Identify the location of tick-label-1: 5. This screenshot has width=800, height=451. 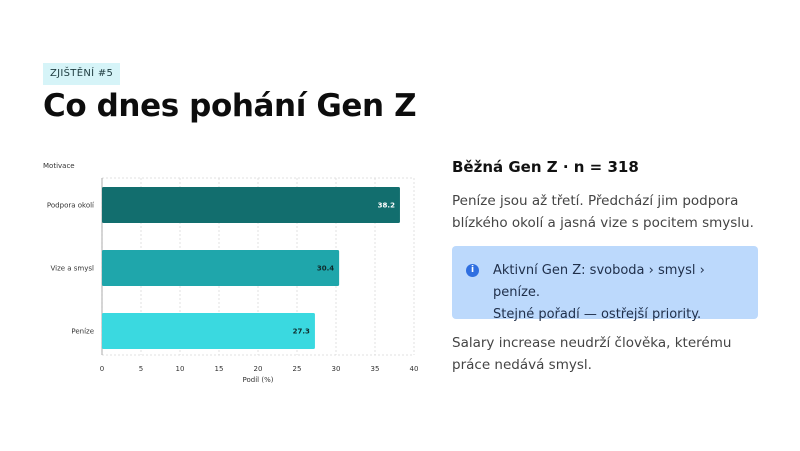
(141, 369).